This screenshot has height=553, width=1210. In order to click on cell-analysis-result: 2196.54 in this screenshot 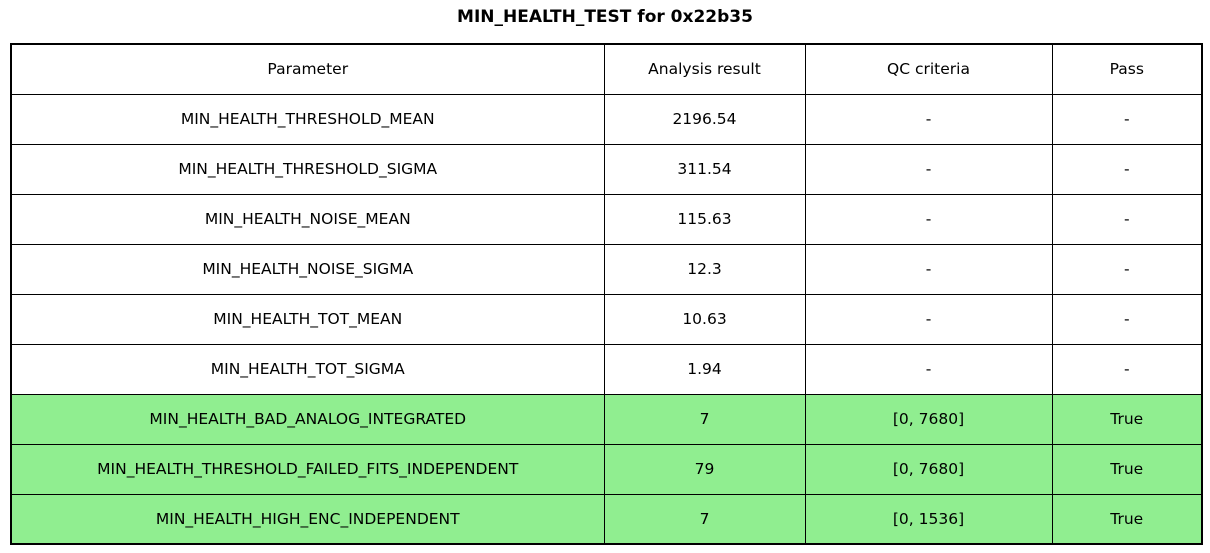, I will do `click(704, 119)`.